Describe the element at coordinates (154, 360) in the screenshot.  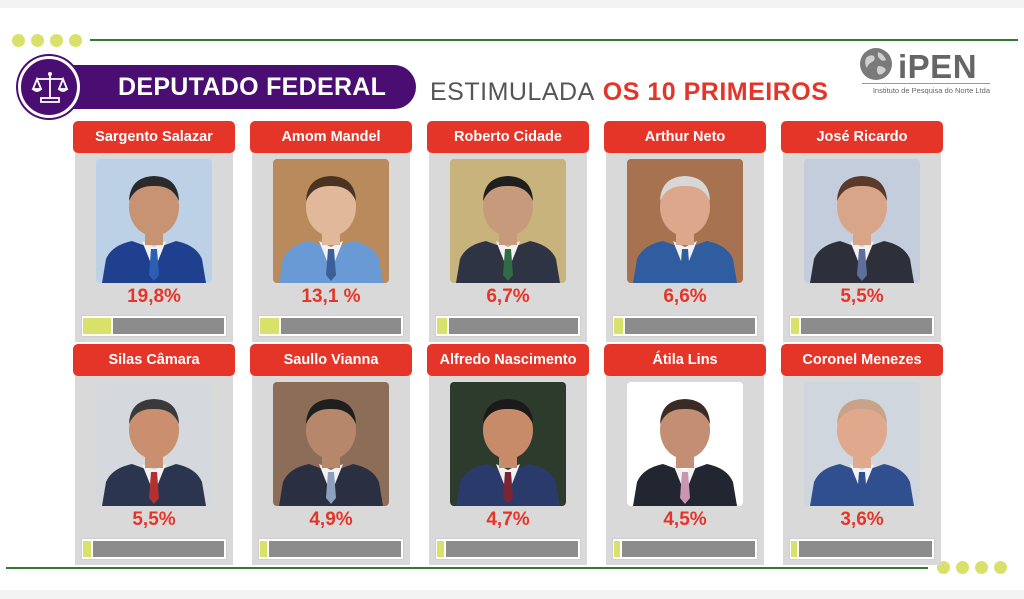
I see `candidate-name: Silas Câmara` at that location.